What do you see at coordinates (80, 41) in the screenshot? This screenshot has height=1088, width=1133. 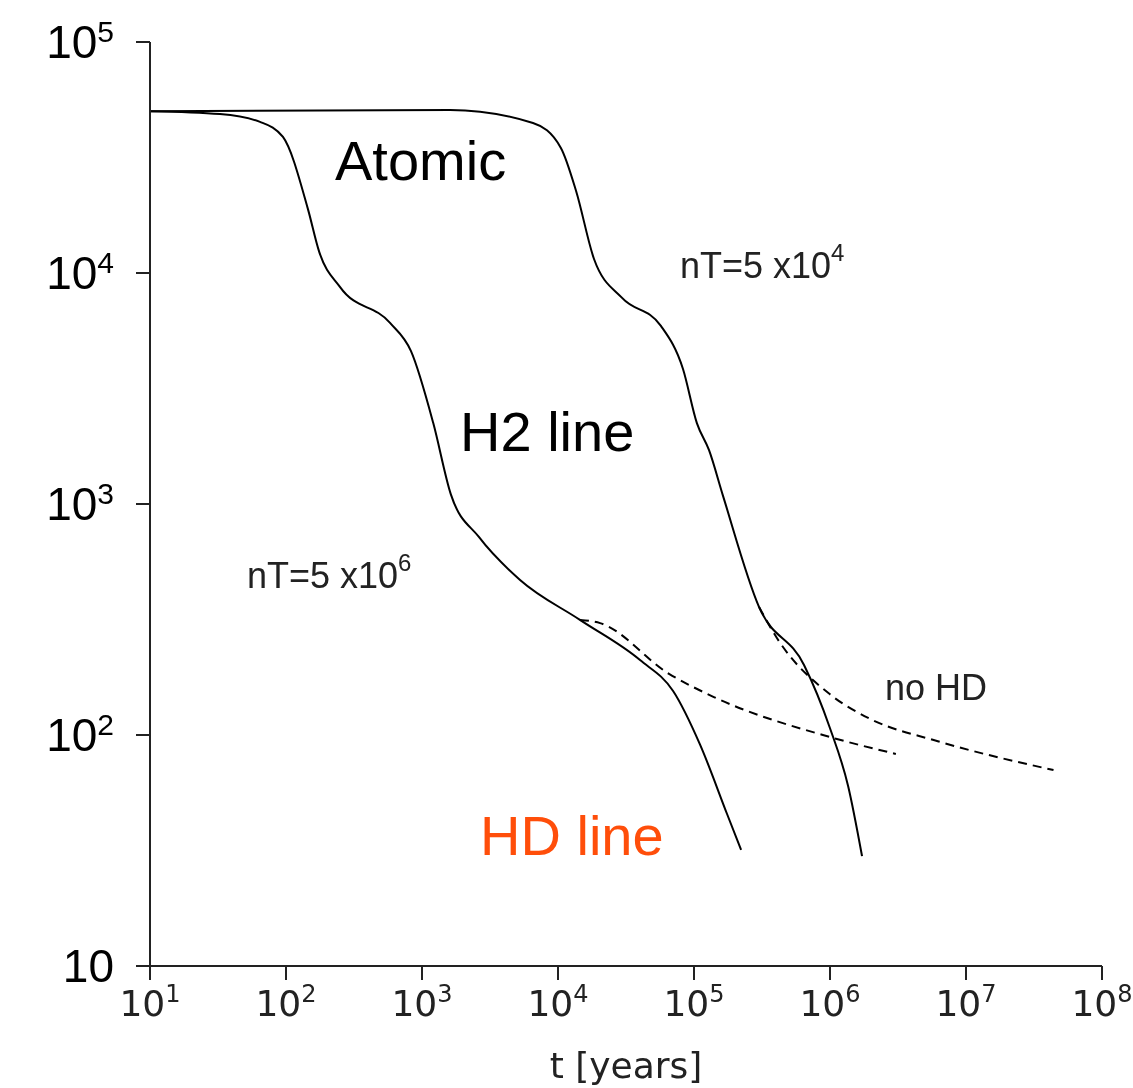 I see `y-tick-label: 10$^{5}$` at bounding box center [80, 41].